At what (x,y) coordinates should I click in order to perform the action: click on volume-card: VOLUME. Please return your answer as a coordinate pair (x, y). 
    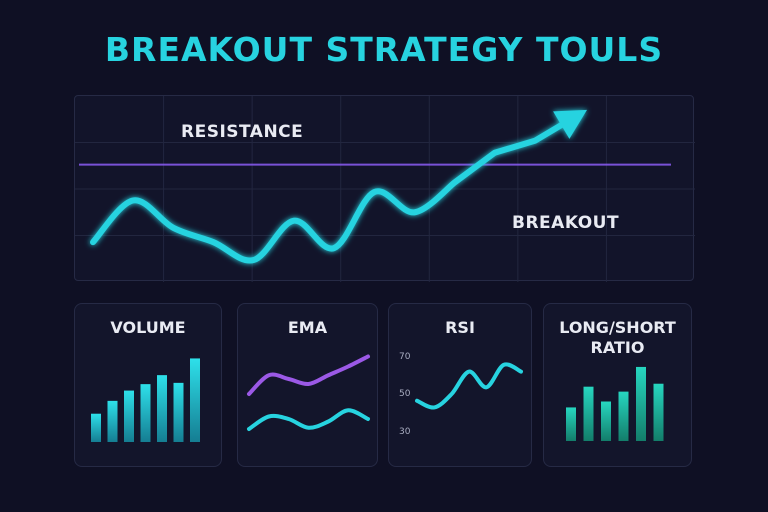
    Looking at the image, I should click on (148, 385).